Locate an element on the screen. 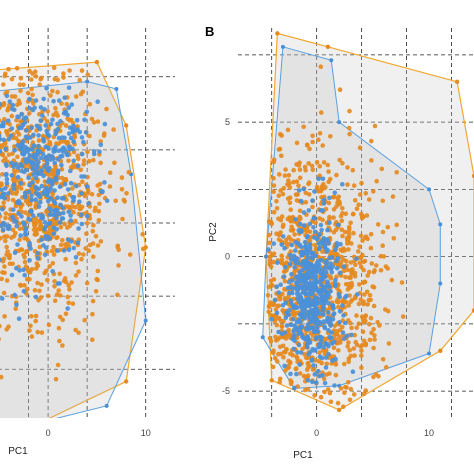 The width and height of the screenshot is (474, 474). orange-hull-vertex is located at coordinates (328, 47).